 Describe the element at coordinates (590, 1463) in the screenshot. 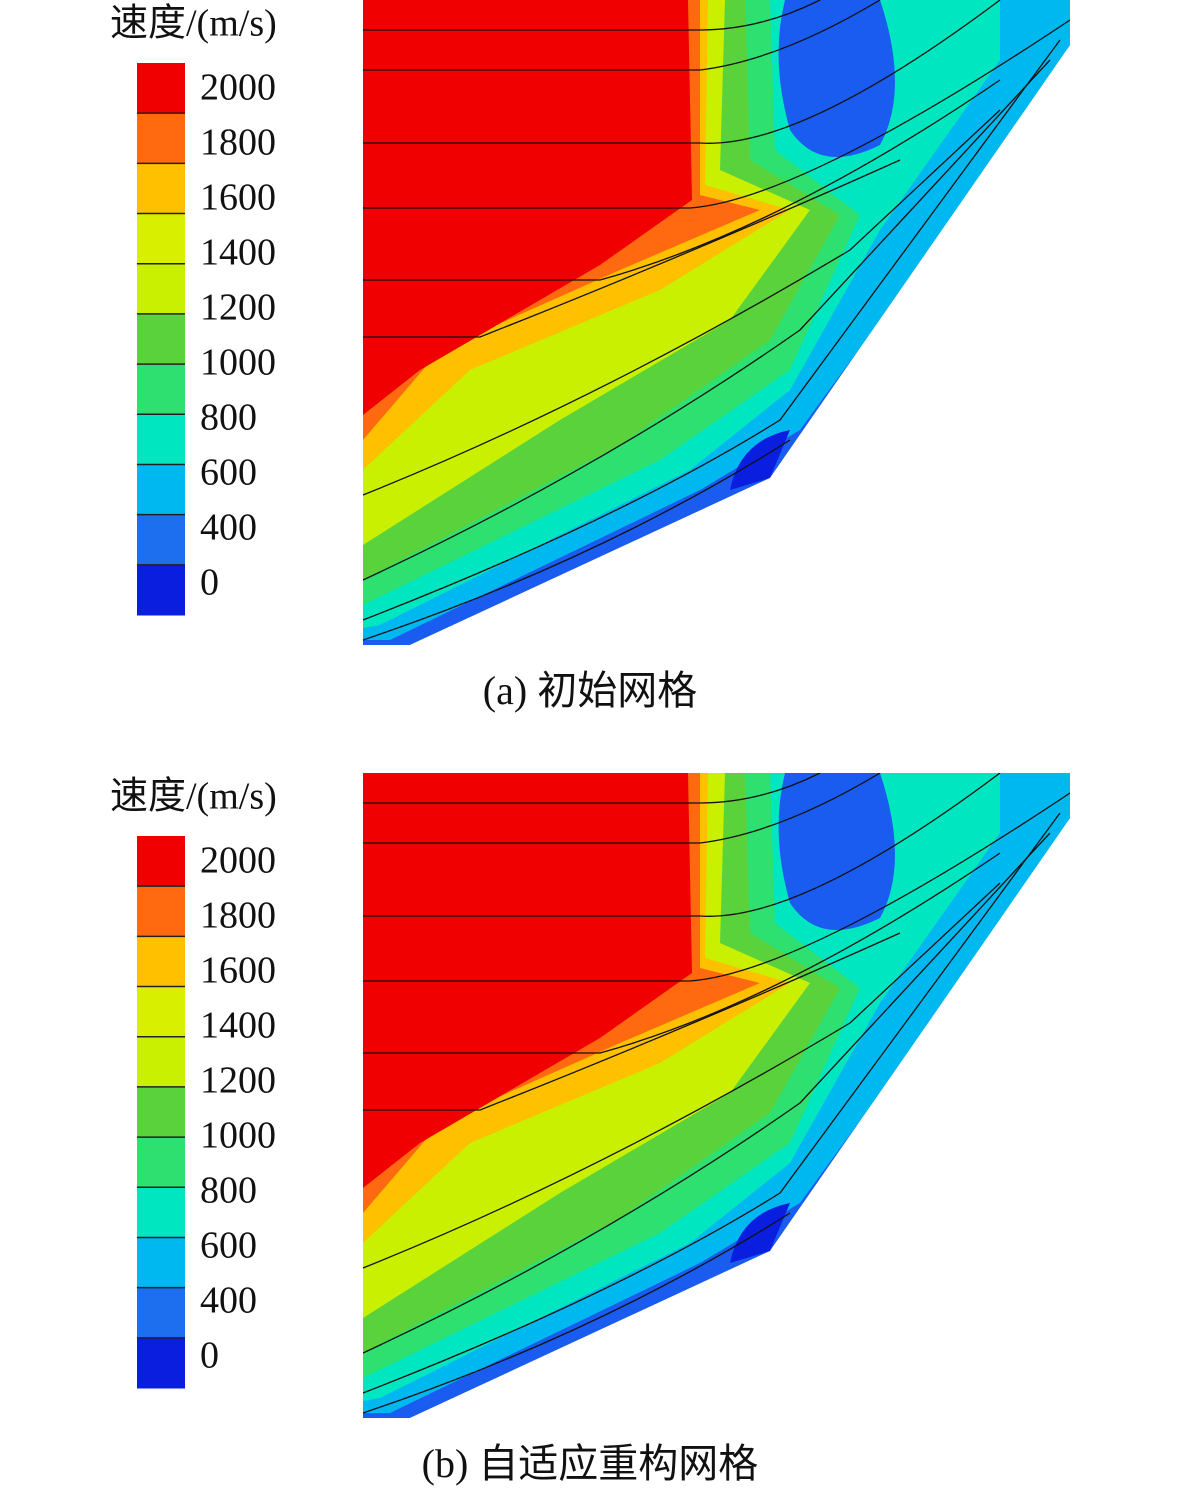

I see `caption: (b) 自适应重构网格` at that location.